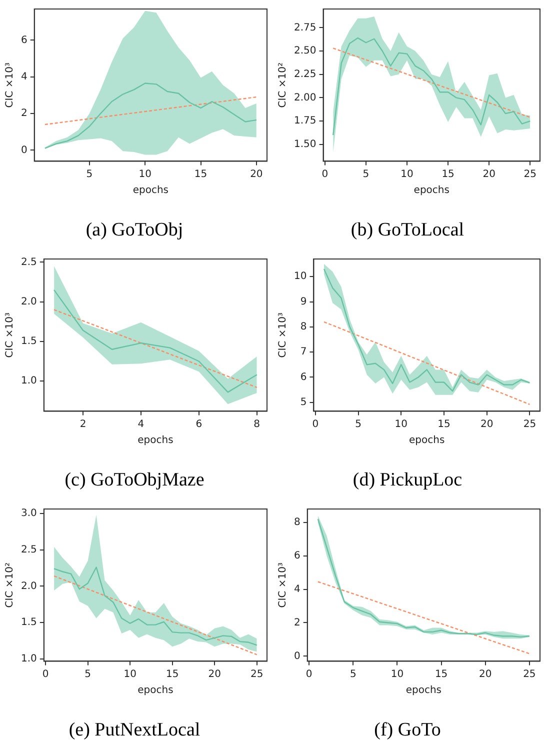  I want to click on y-tick-label: 2.50, so click(305, 51).